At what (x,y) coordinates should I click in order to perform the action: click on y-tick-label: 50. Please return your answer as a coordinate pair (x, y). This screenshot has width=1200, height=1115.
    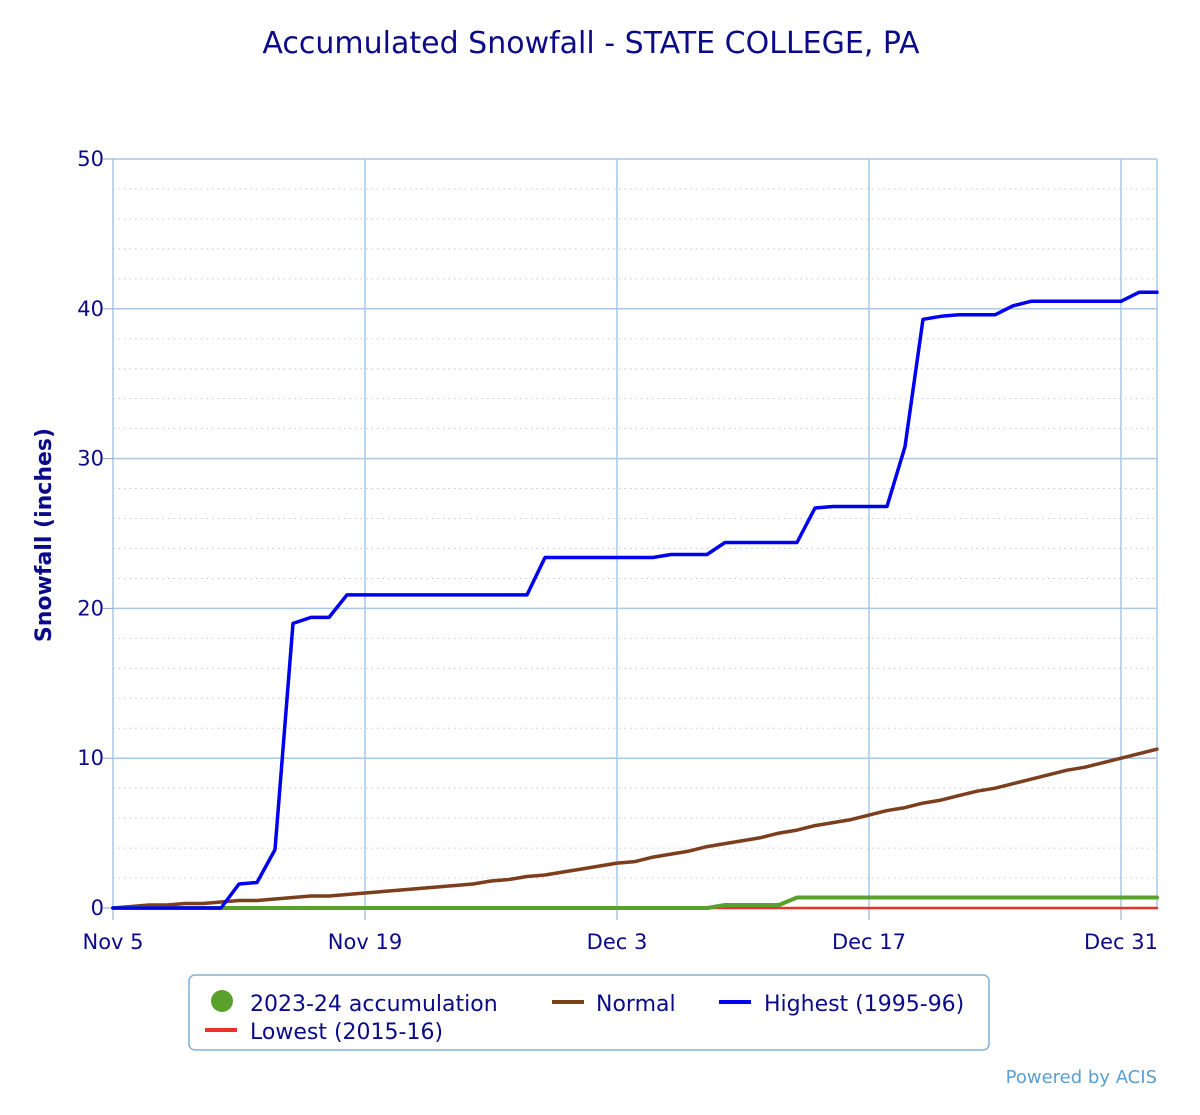
    Looking at the image, I should click on (90, 159).